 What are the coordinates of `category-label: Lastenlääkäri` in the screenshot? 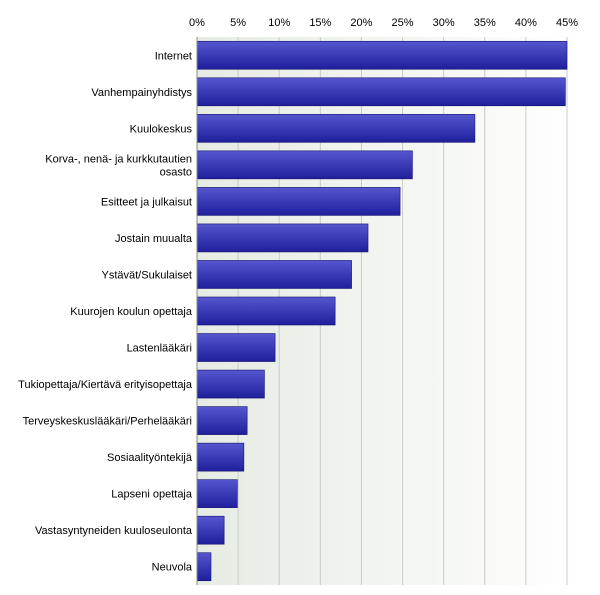 It's located at (159, 349).